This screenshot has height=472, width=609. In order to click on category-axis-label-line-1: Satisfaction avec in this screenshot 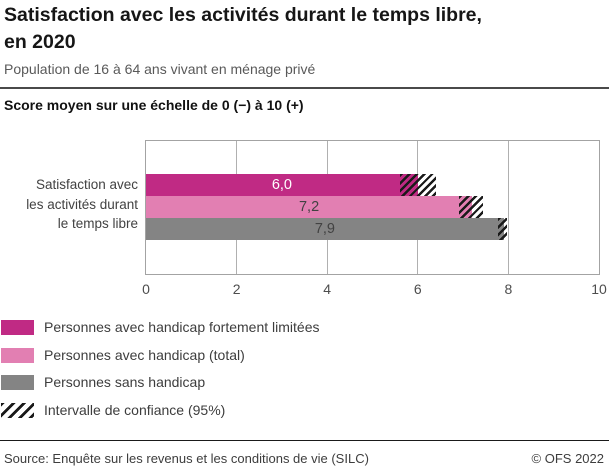, I will do `click(86, 184)`.